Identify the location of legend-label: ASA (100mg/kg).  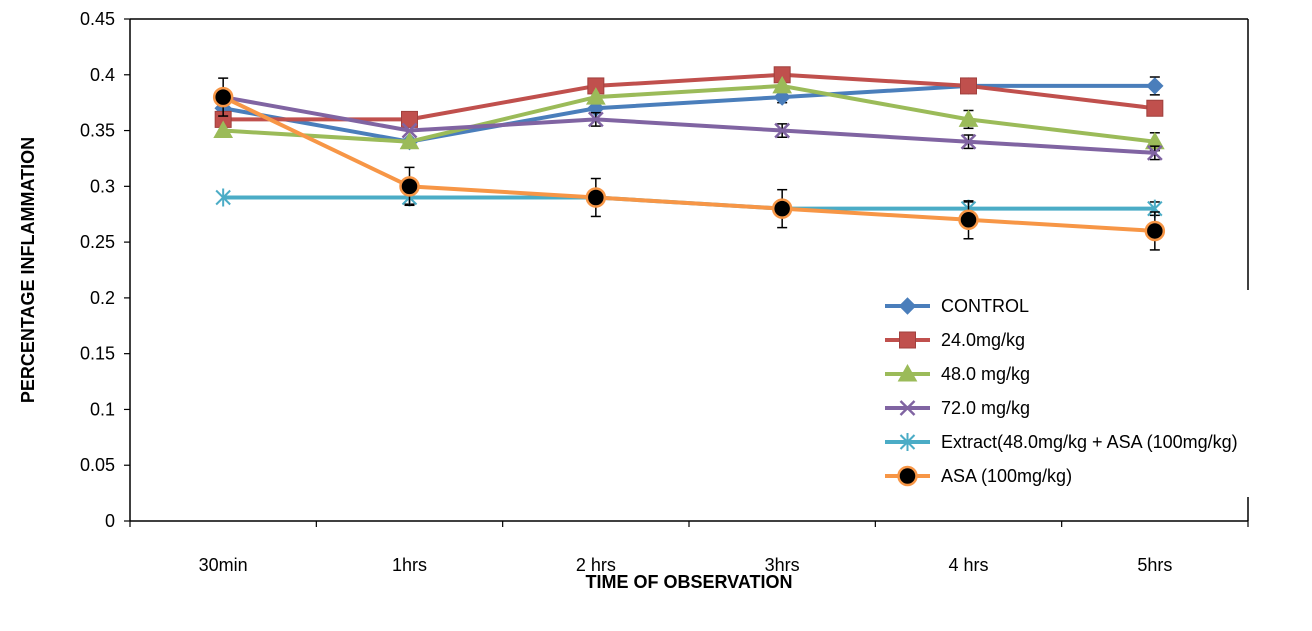
(1006, 476).